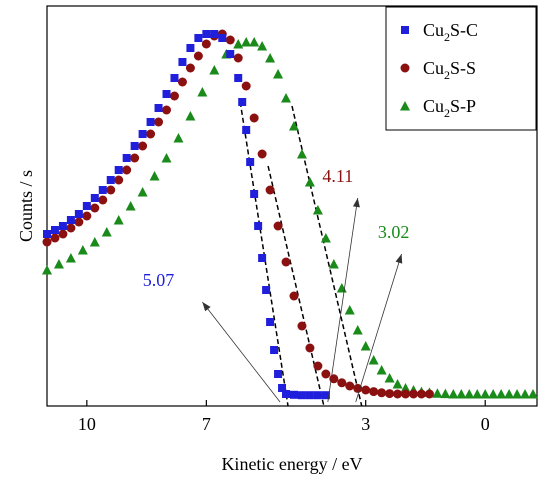  What do you see at coordinates (449, 70) in the screenshot?
I see `legend-label: Cu2S-S` at bounding box center [449, 70].